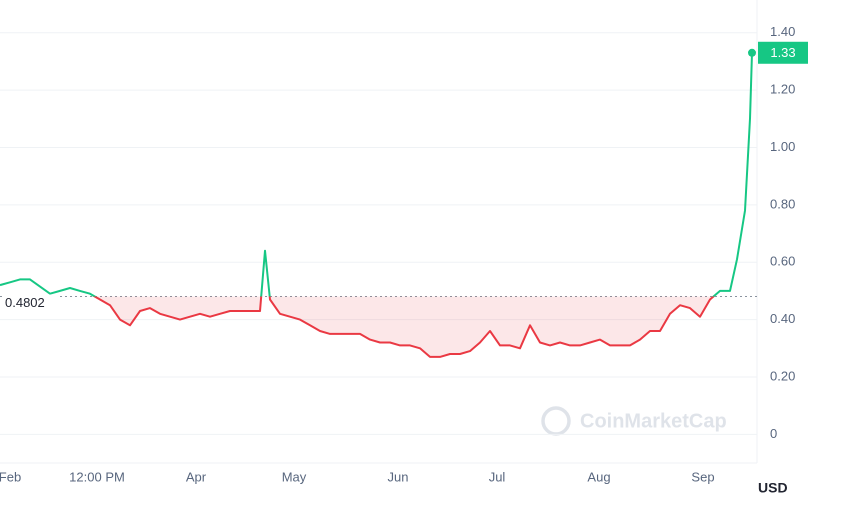 This screenshot has width=850, height=511. I want to click on x-tick-label: 12:00 PM, so click(97, 476).